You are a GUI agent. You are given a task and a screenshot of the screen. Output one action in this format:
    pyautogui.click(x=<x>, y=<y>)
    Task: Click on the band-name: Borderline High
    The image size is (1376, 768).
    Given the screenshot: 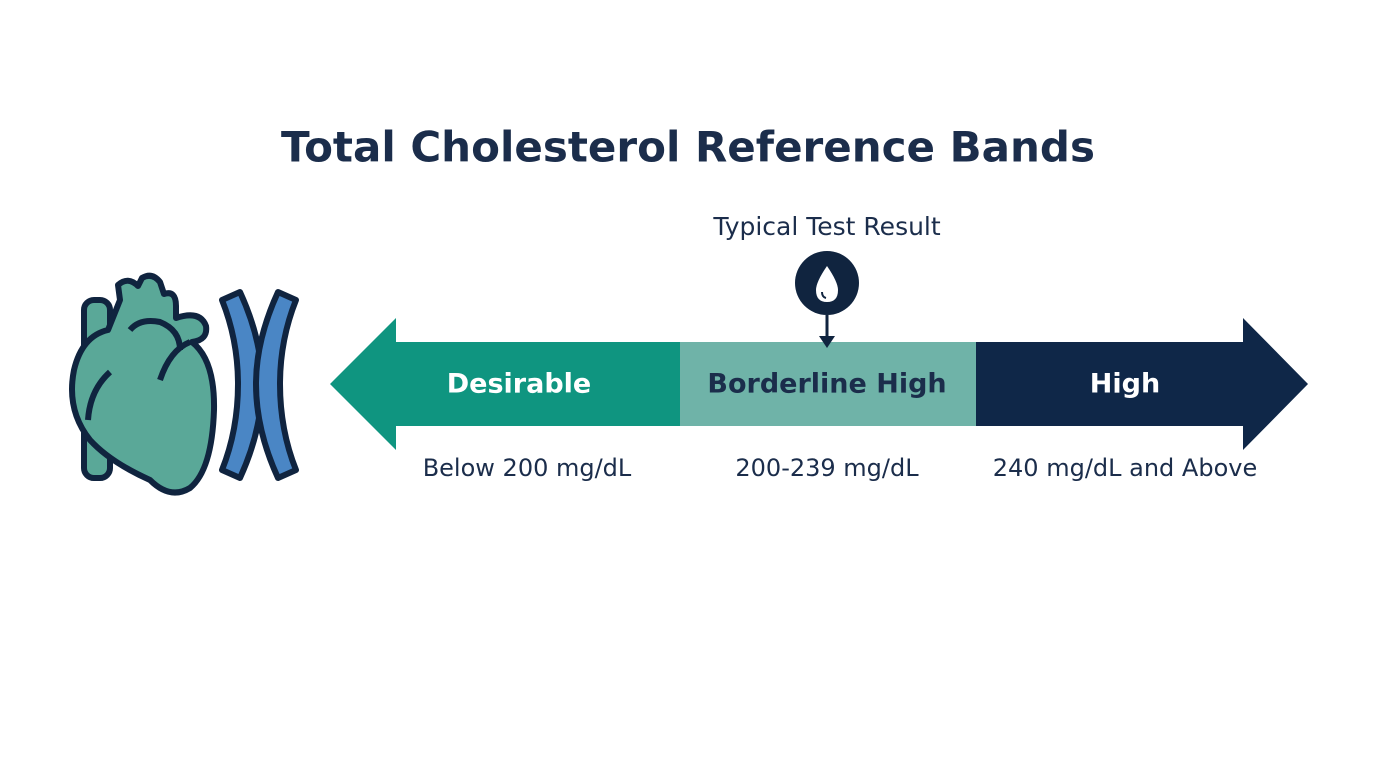 What is the action you would take?
    pyautogui.click(x=826, y=384)
    